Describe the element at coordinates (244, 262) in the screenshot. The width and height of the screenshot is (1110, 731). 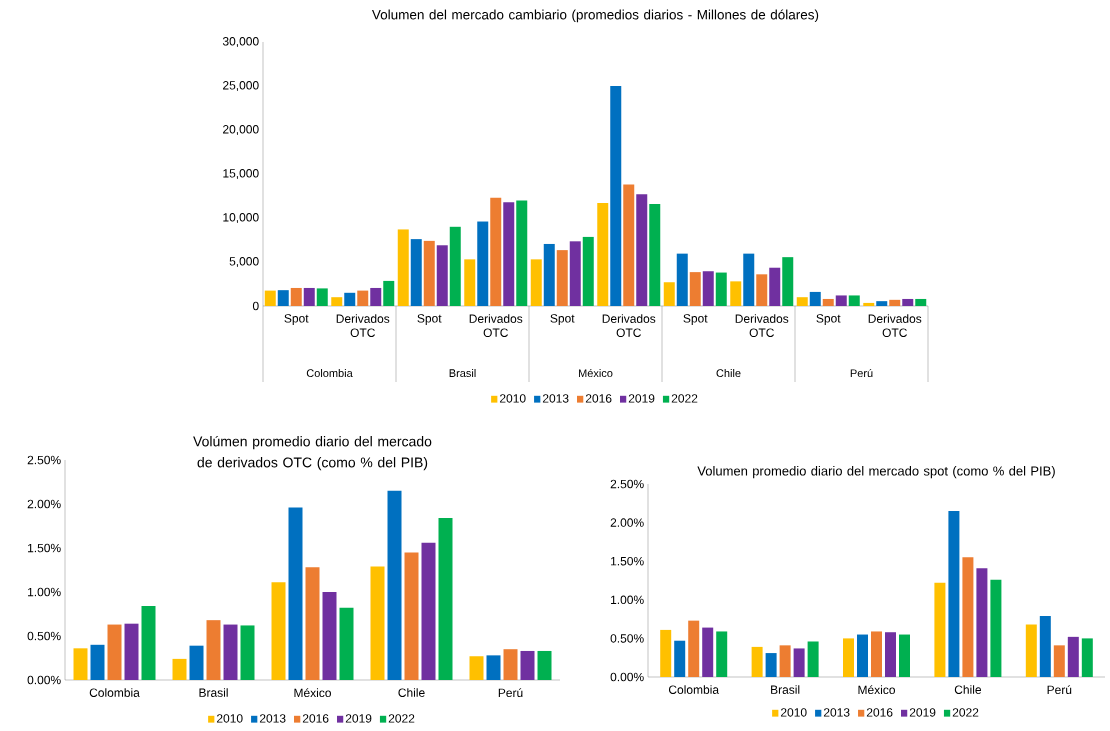
I see `y-tick-label: 5,000` at that location.